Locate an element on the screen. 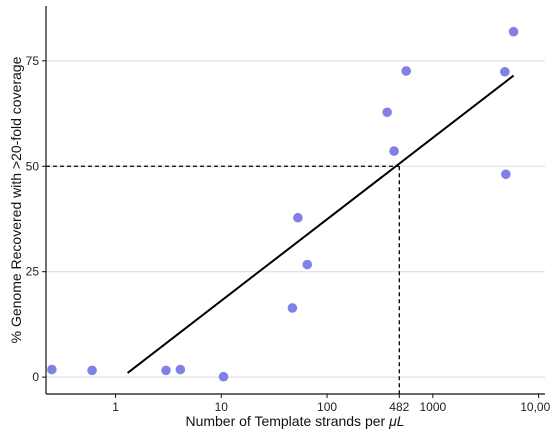 The height and width of the screenshot is (434, 550). x-axis-ticks: 1 10 100 482 1000 10,000 is located at coordinates (331, 404).